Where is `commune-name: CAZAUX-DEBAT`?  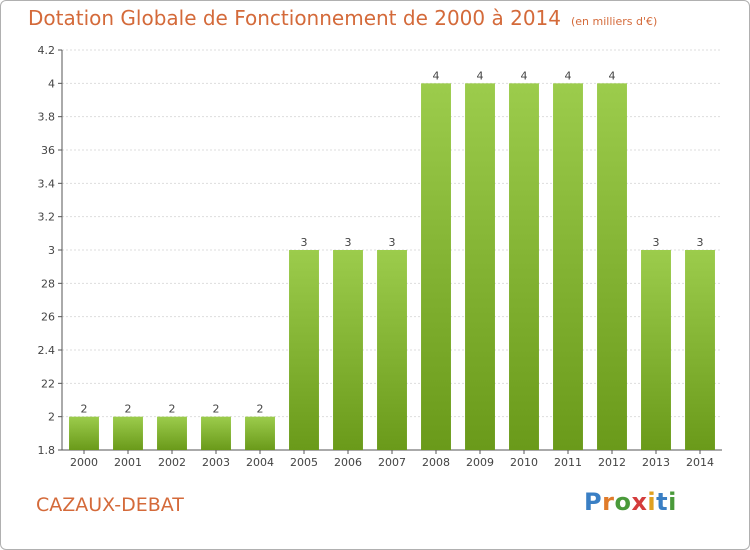 commune-name: CAZAUX-DEBAT is located at coordinates (110, 505).